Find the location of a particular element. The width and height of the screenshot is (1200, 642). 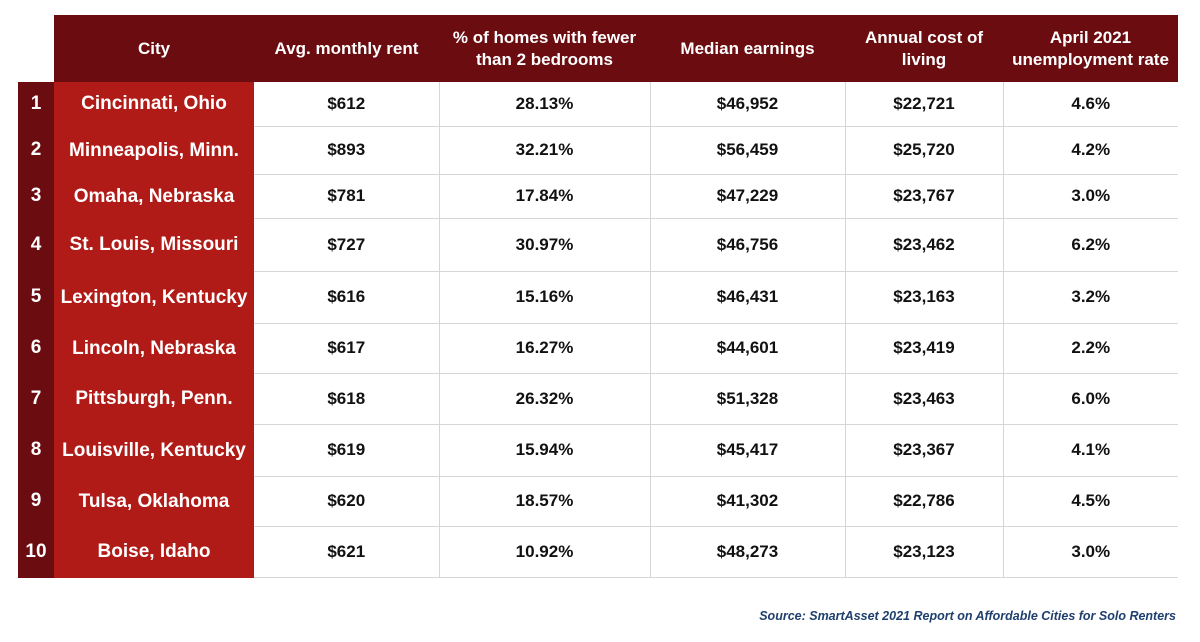

city-cell: Tulsa, Oklahoma is located at coordinates (154, 501).